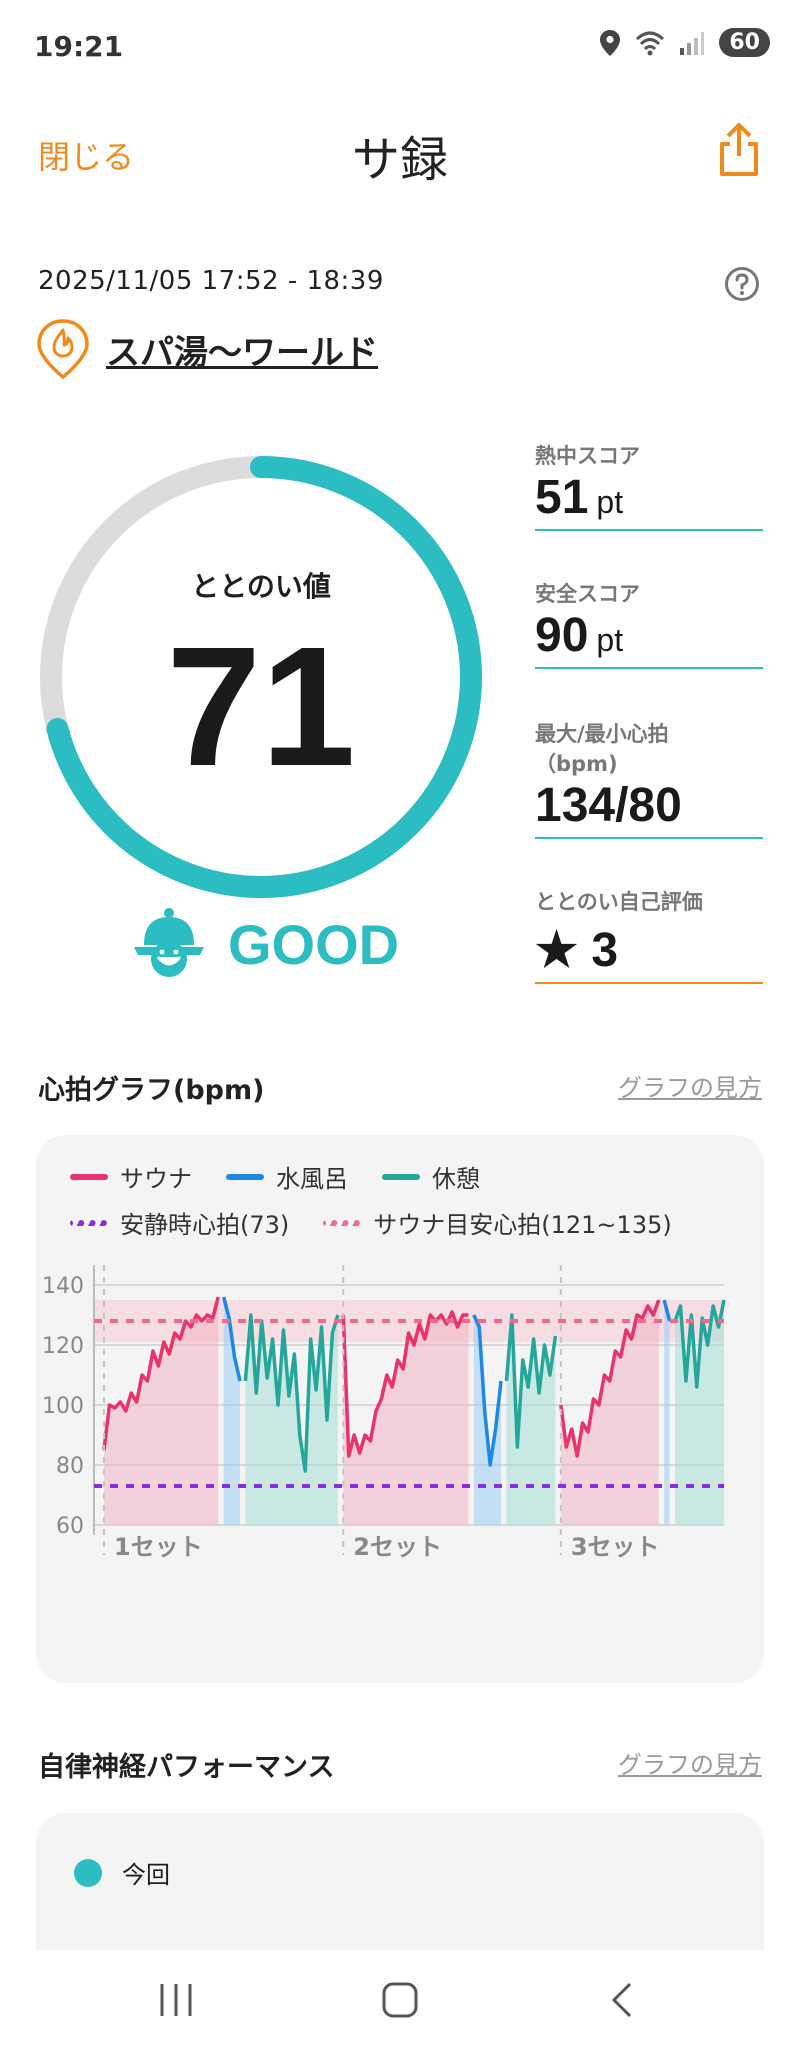 This screenshot has width=800, height=2050. I want to click on legend-item: サウナ目安心拍(121~135), so click(497, 1222).